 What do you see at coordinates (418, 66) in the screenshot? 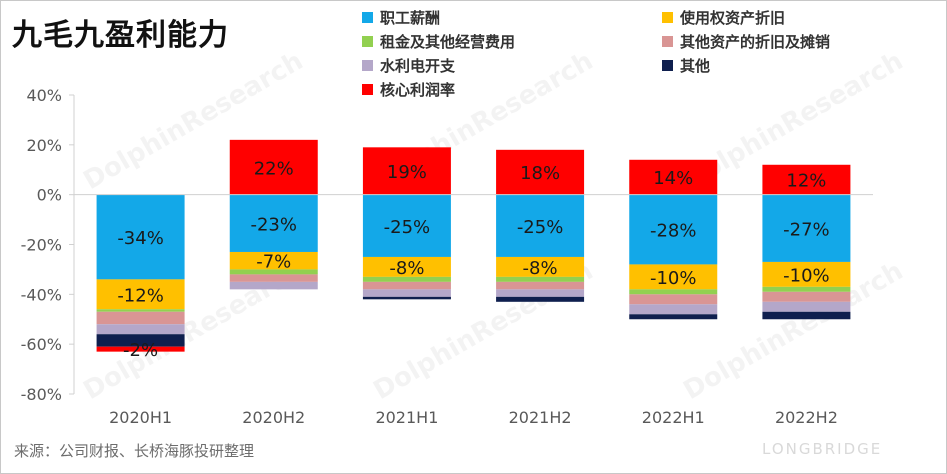
I see `legend-label: 水利电开支` at bounding box center [418, 66].